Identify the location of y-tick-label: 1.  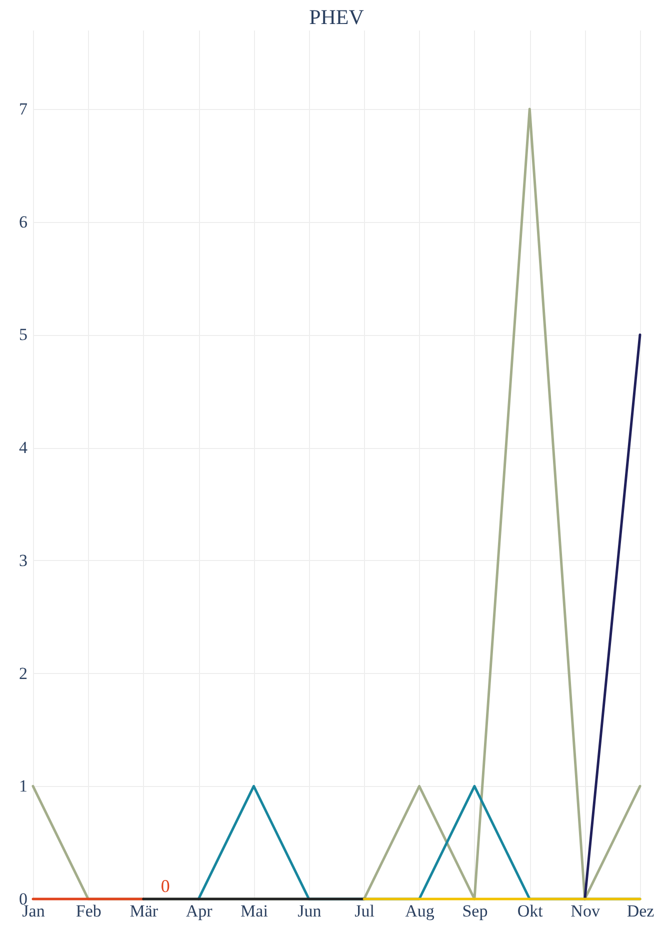
(23, 786).